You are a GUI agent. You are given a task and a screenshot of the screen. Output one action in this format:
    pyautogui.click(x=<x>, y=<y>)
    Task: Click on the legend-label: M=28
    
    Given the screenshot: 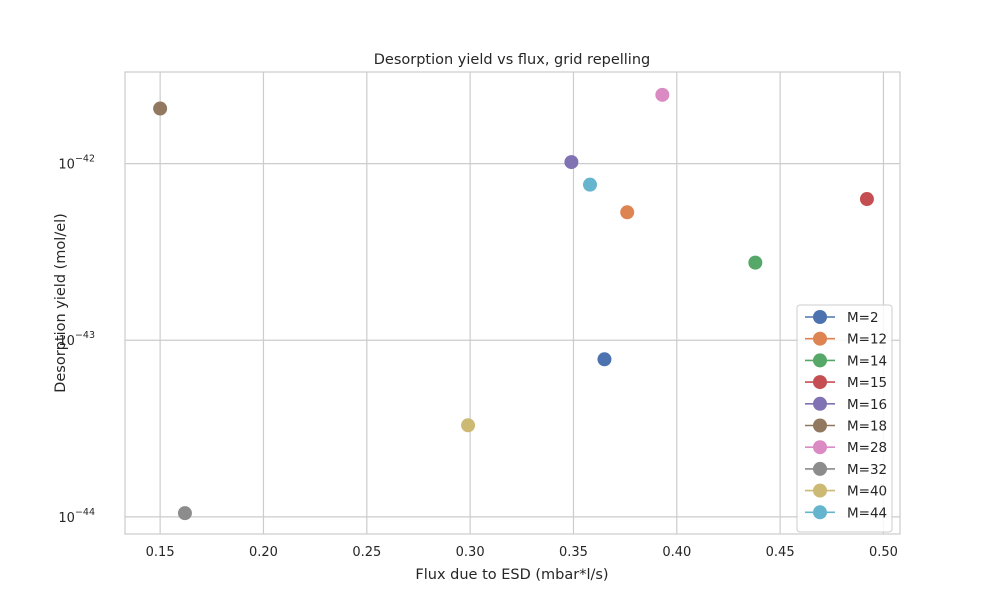 What is the action you would take?
    pyautogui.click(x=867, y=448)
    